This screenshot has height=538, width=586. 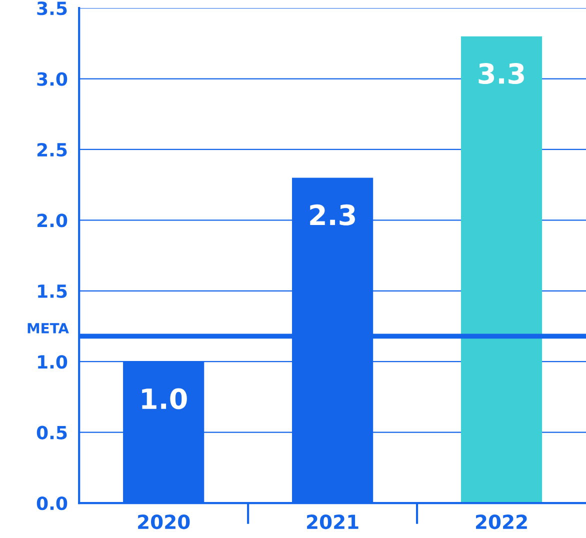 What do you see at coordinates (51, 433) in the screenshot?
I see `y-tick-label: 0.5` at bounding box center [51, 433].